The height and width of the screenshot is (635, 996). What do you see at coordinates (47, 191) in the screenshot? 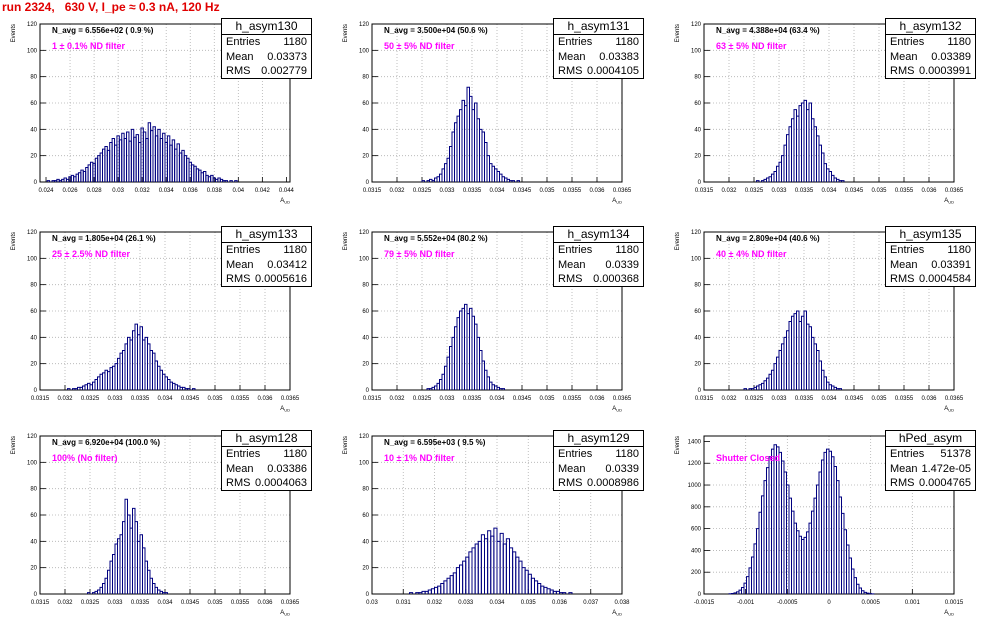
I see `x-tick-label: 0.024` at bounding box center [47, 191].